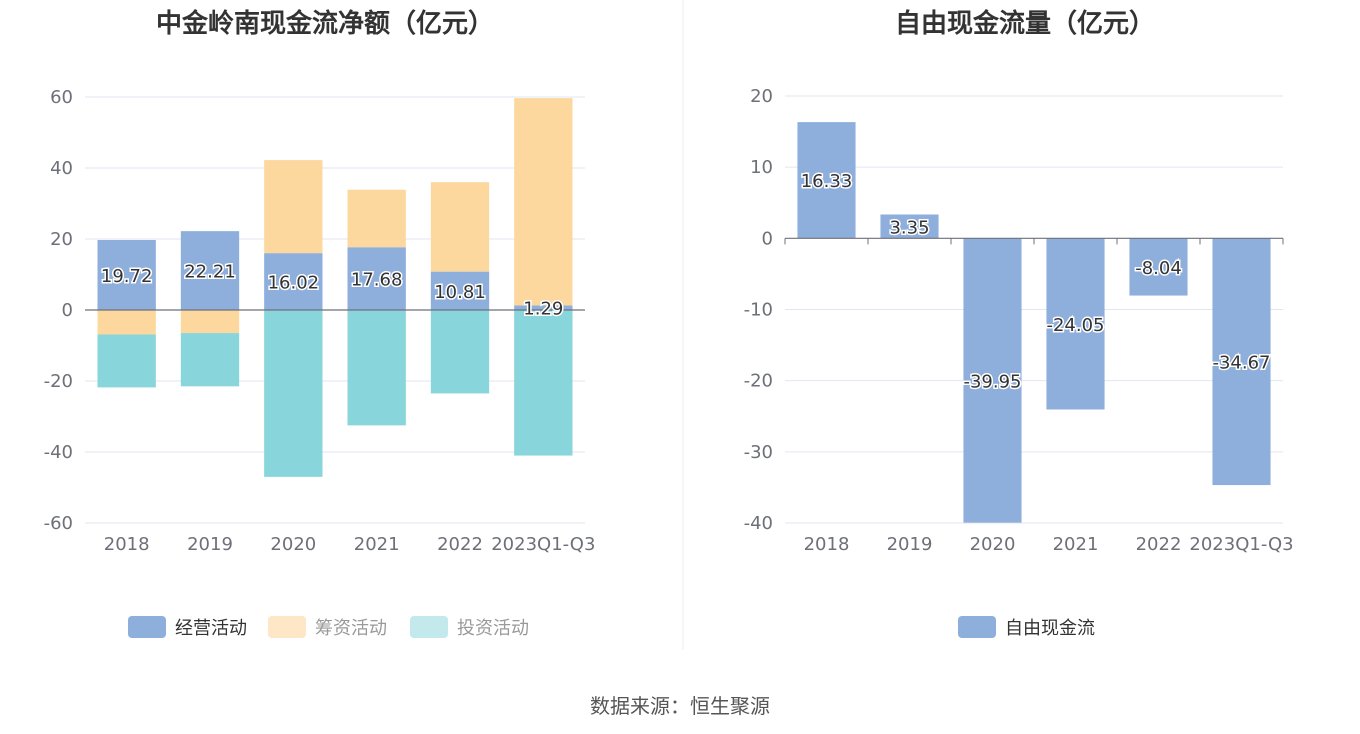 This screenshot has height=734, width=1360. Describe the element at coordinates (61, 168) in the screenshot. I see `y-tick-label: 40` at that location.